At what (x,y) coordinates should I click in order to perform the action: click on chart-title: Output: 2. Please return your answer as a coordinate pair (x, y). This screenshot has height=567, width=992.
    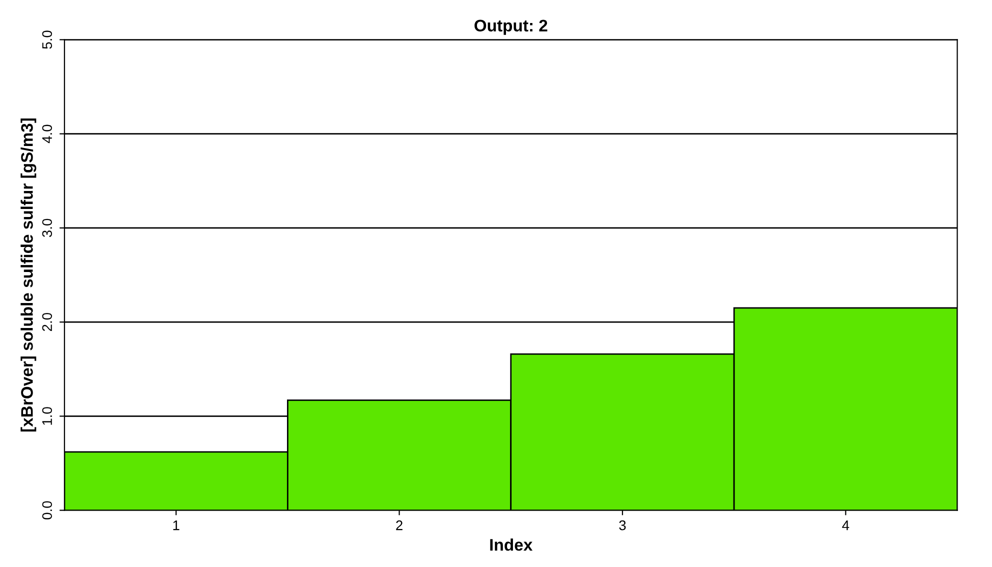
    Looking at the image, I should click on (511, 27).